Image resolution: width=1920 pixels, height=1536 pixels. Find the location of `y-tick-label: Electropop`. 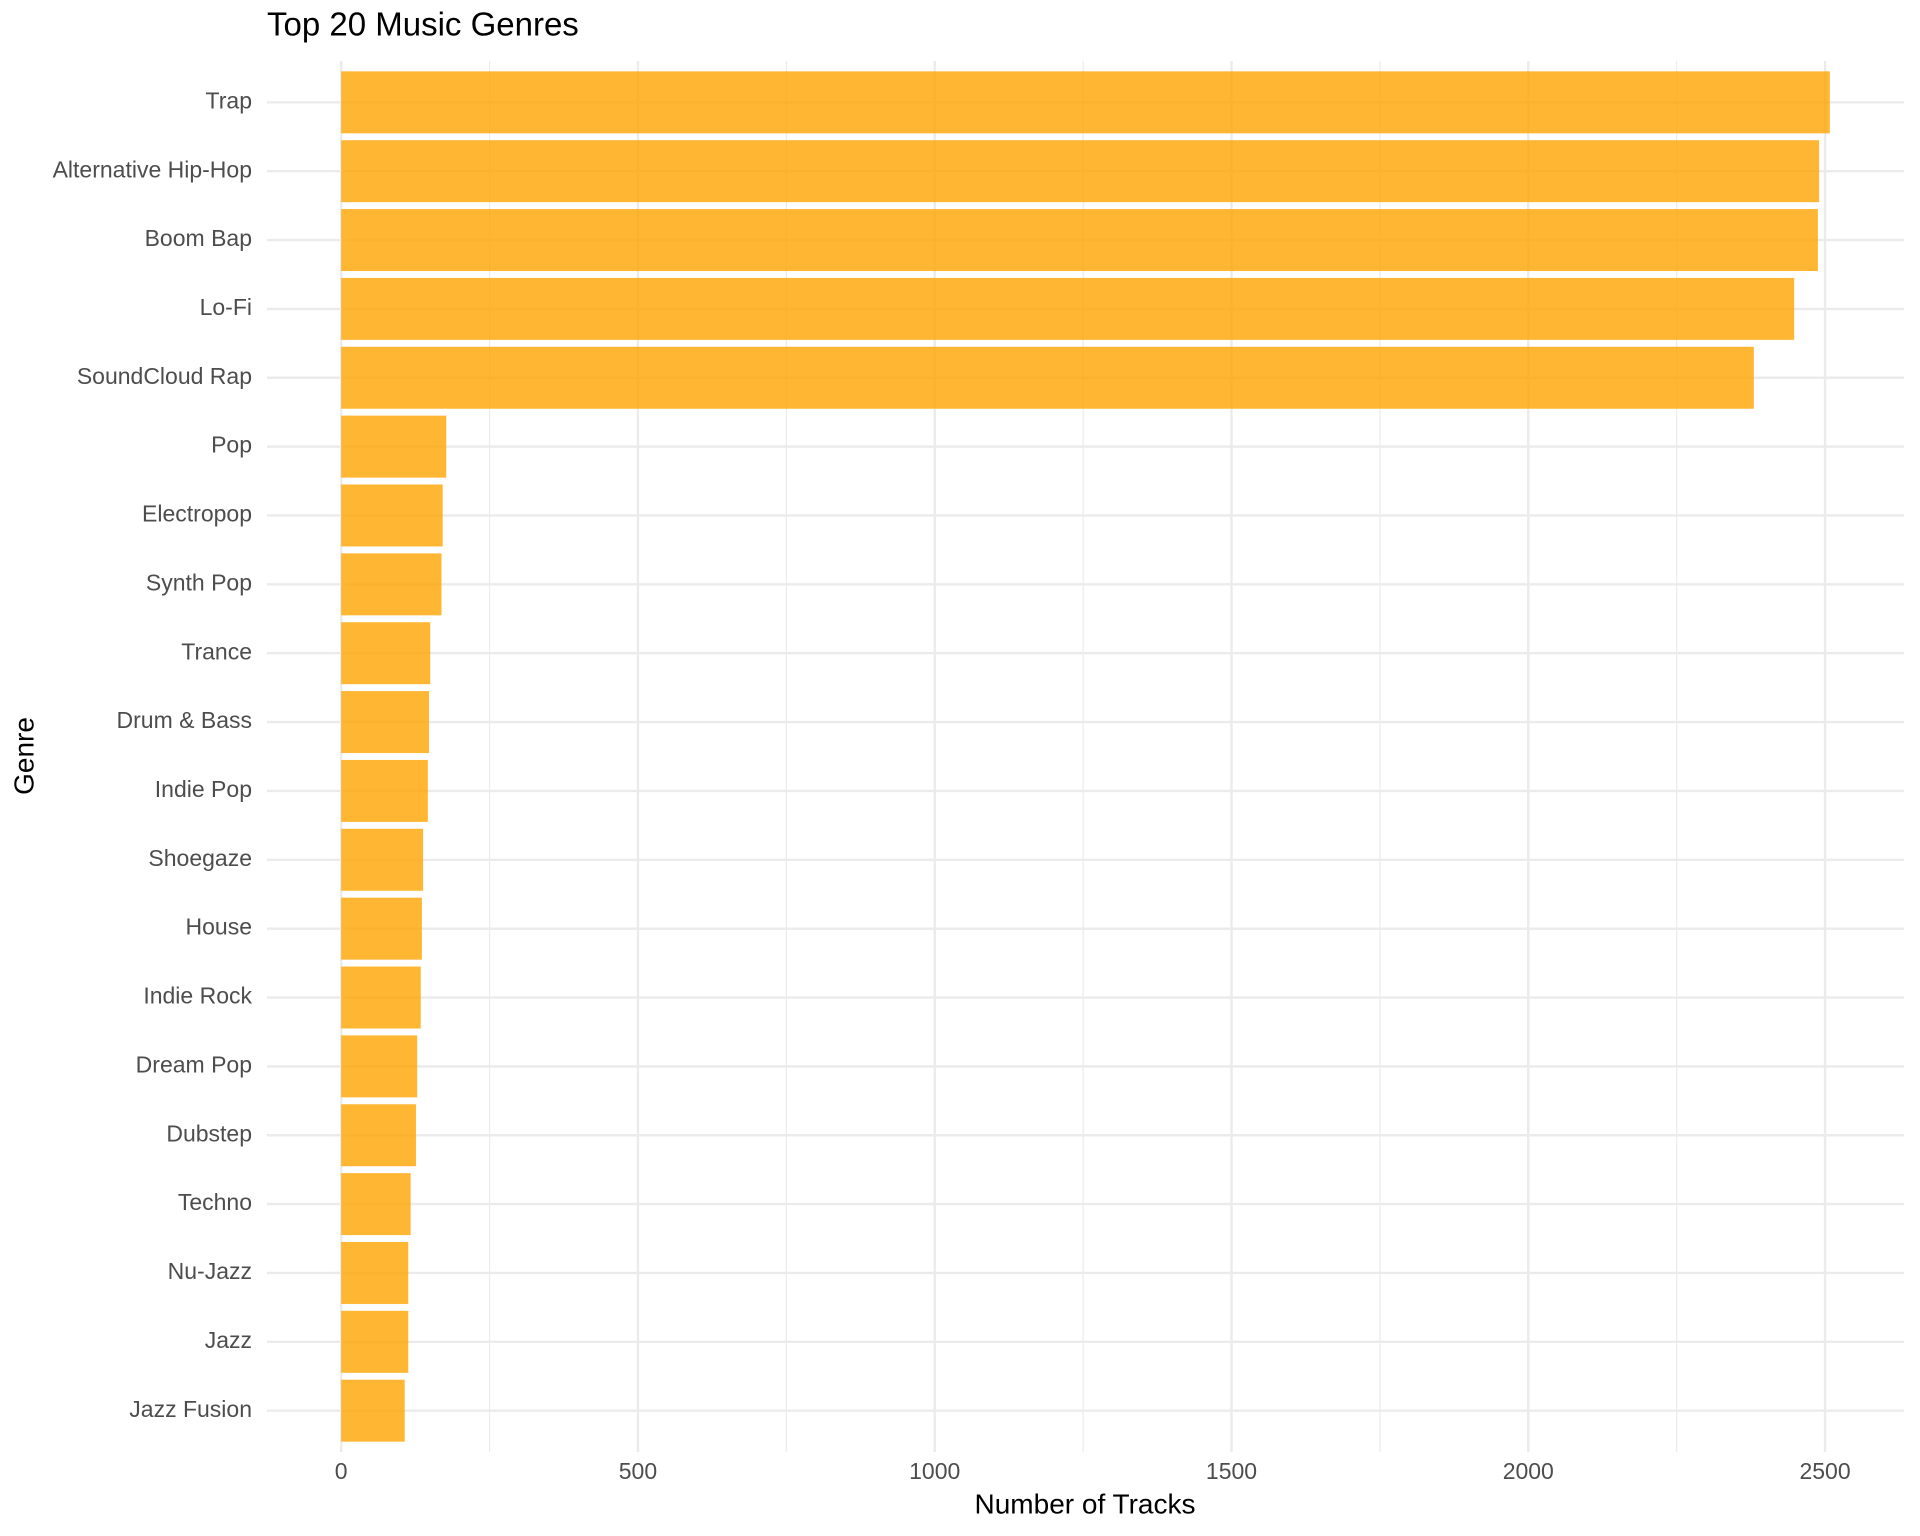

y-tick-label: Electropop is located at coordinates (197, 514).